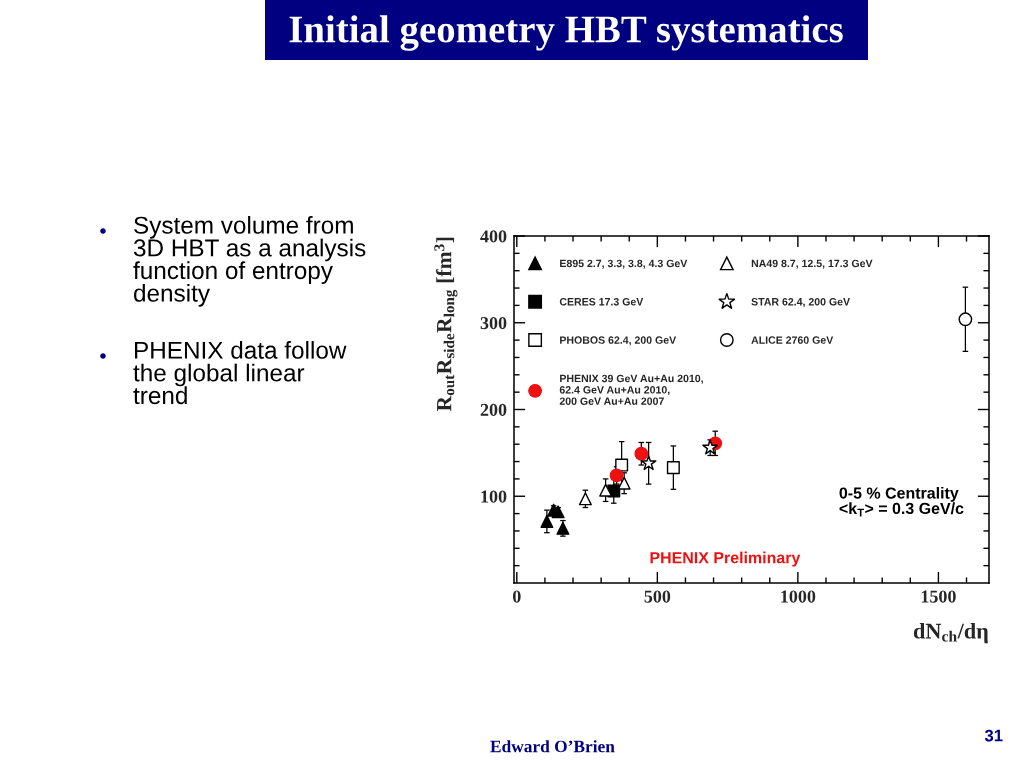 This screenshot has width=1024, height=768. What do you see at coordinates (657, 596) in the screenshot?
I see `x-tick-label: 500` at bounding box center [657, 596].